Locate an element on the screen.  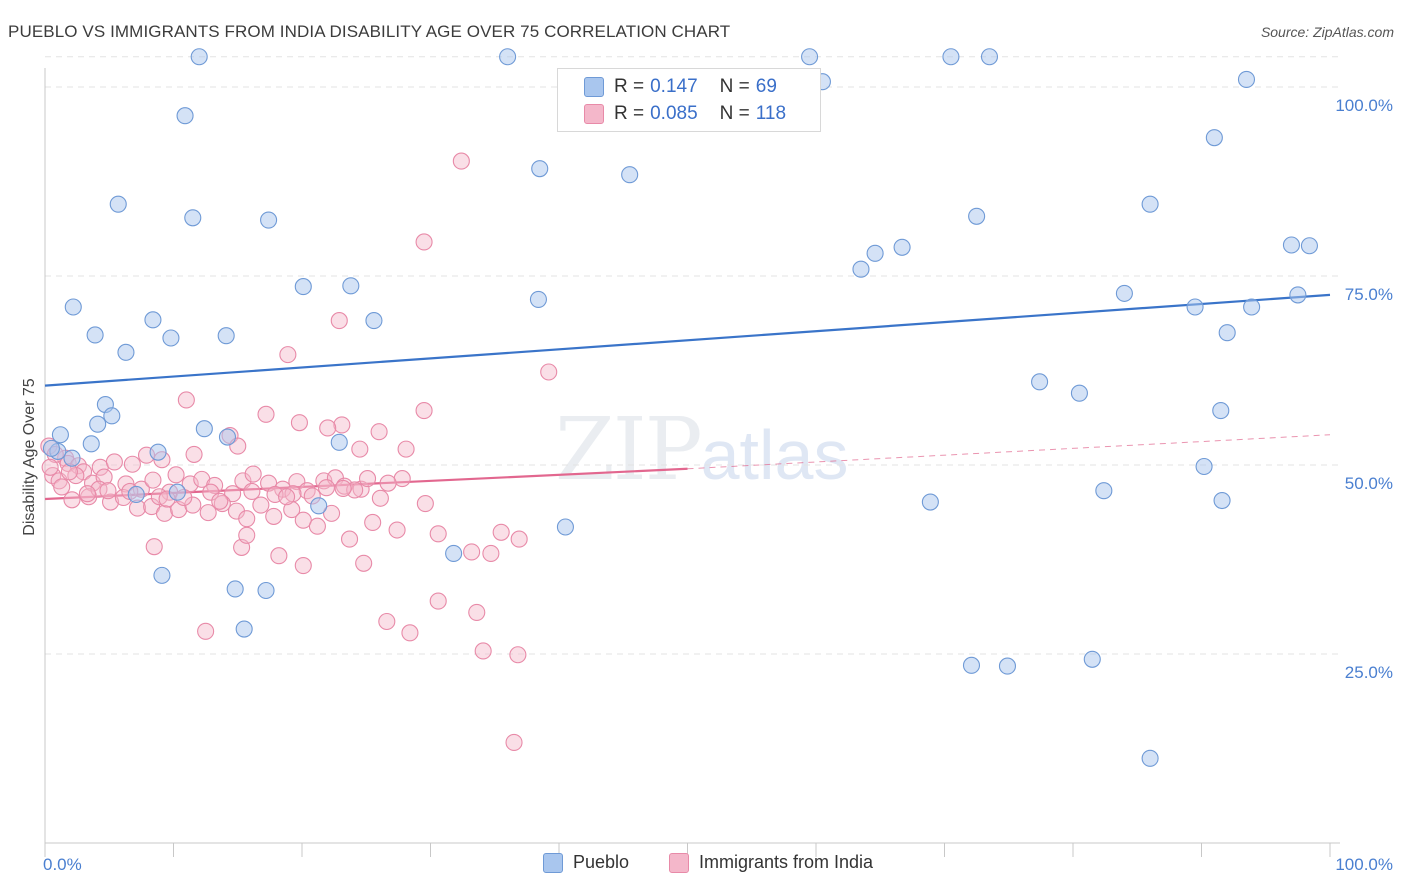
y-tick-label: 50.0% is located at coordinates (1369, 483).